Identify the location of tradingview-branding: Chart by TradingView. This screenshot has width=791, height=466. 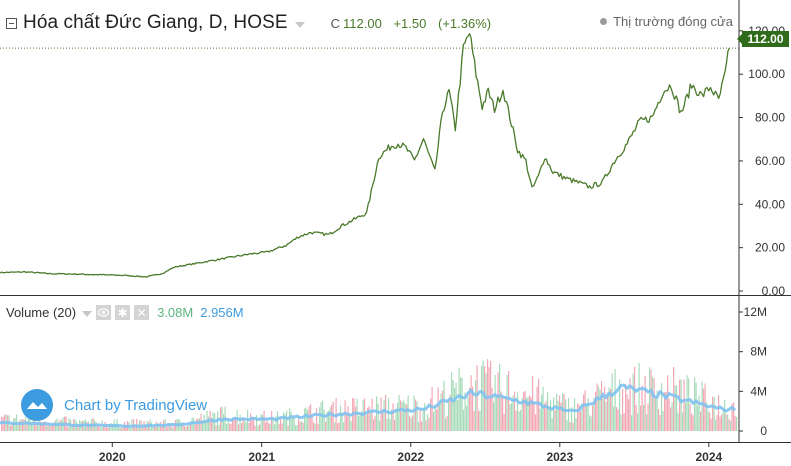
(113, 405).